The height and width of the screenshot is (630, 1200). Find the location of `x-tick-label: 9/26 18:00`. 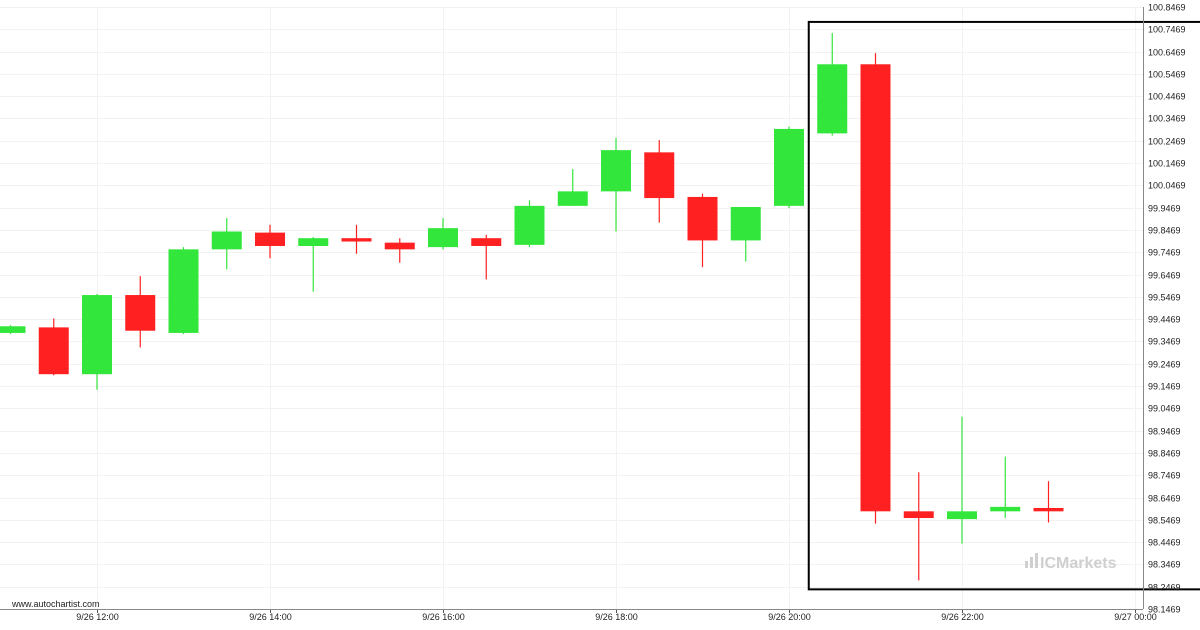

x-tick-label: 9/26 18:00 is located at coordinates (616, 617).